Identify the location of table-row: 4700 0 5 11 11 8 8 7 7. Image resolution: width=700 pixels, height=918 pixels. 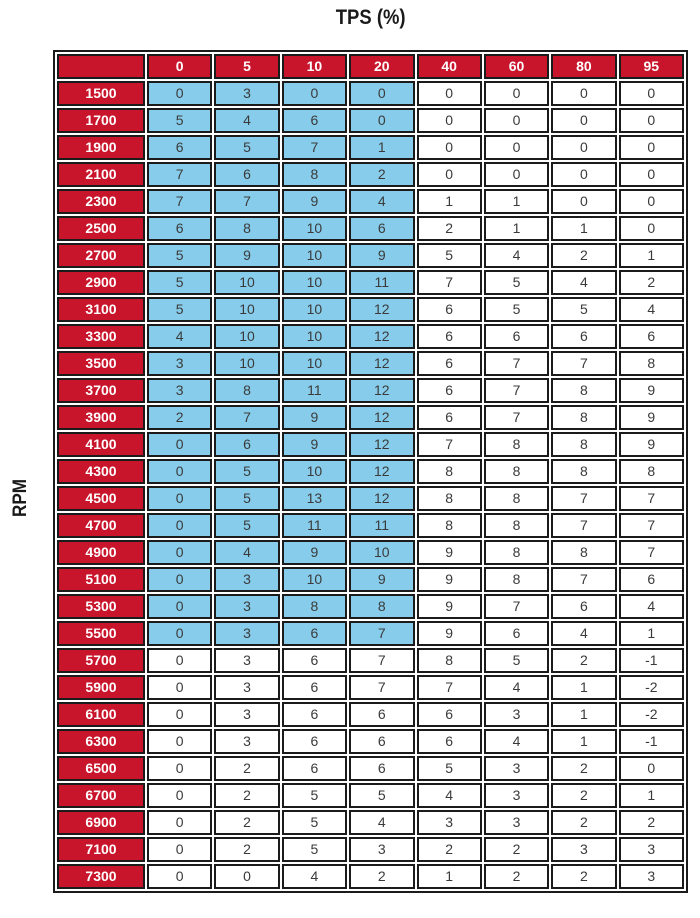
(370, 525).